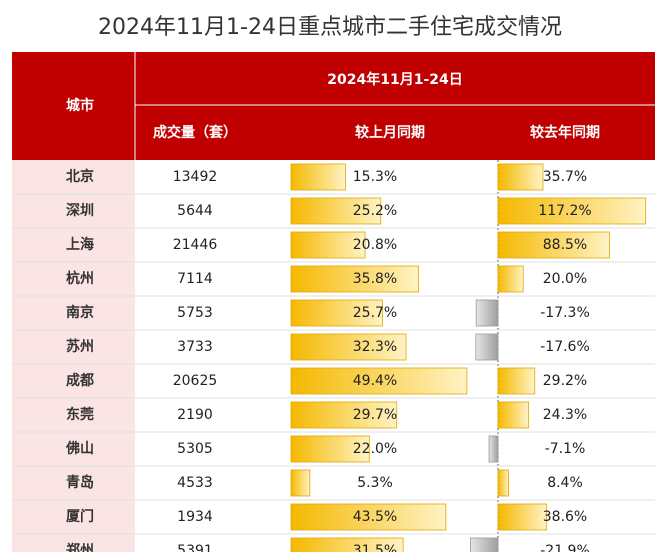 This screenshot has width=660, height=556. I want to click on mom-label: 15.3%, so click(375, 177).